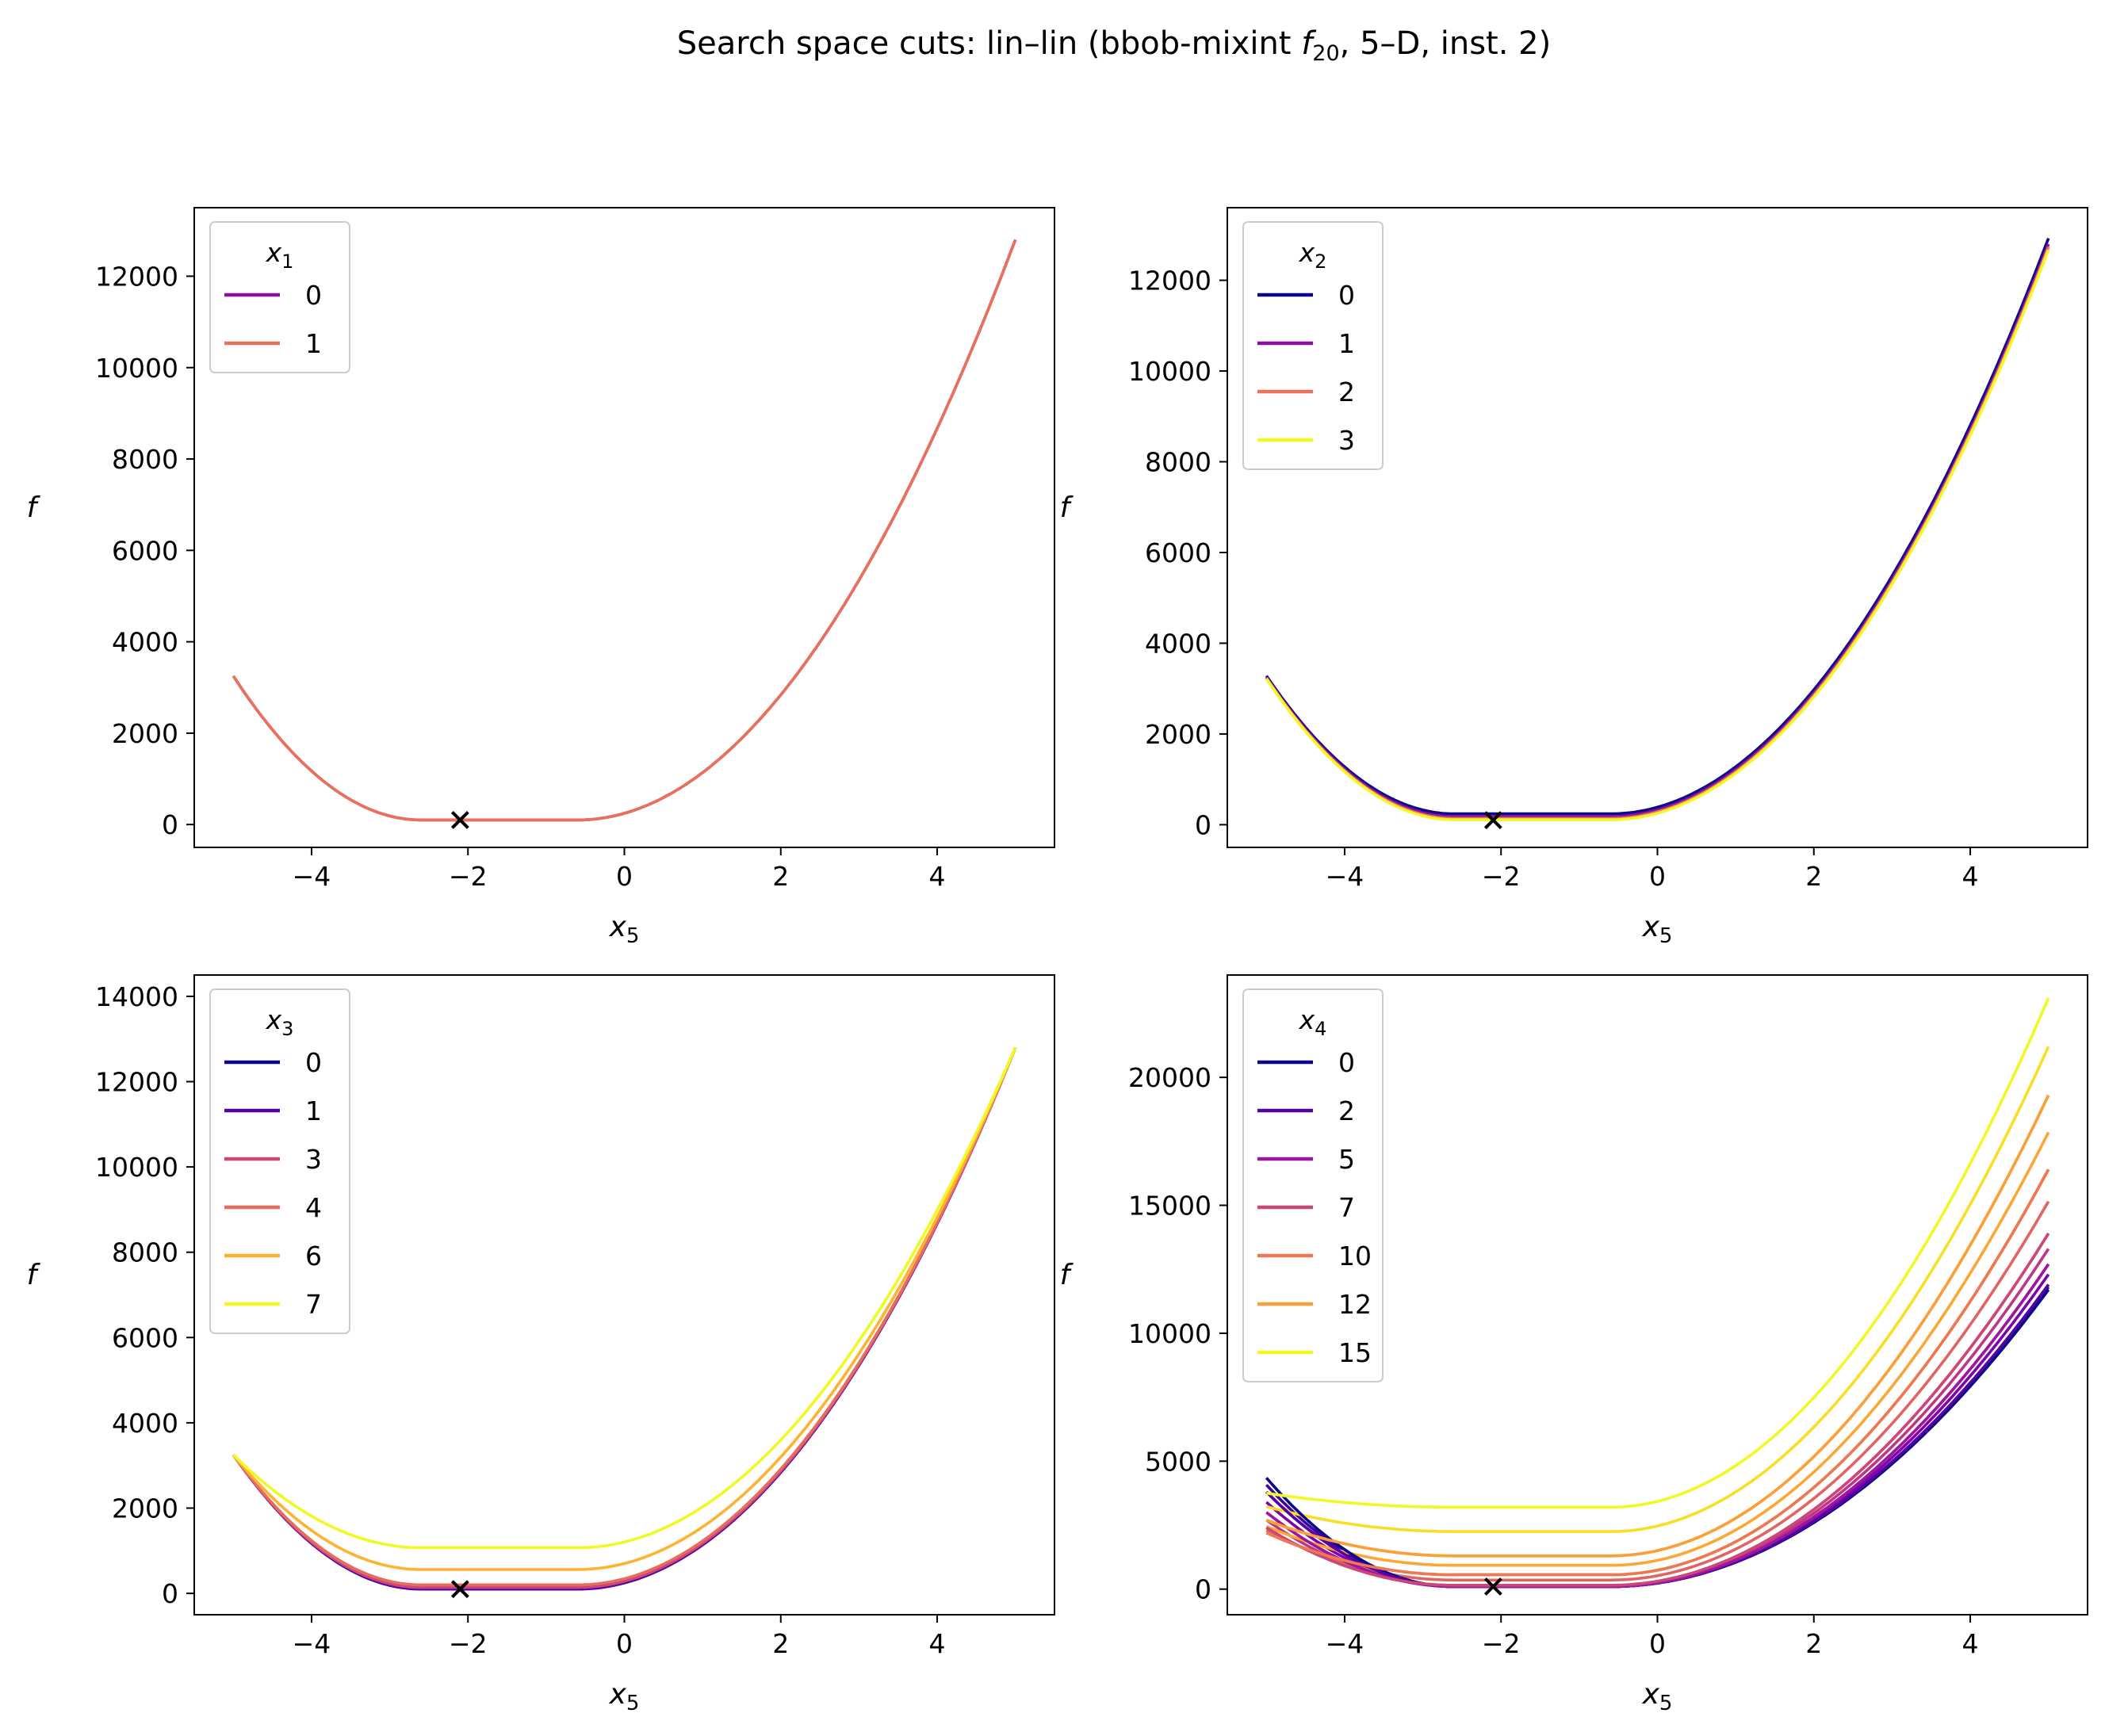 This screenshot has width=2105, height=1736. What do you see at coordinates (1169, 1077) in the screenshot?
I see `y-tick-label: 20000` at bounding box center [1169, 1077].